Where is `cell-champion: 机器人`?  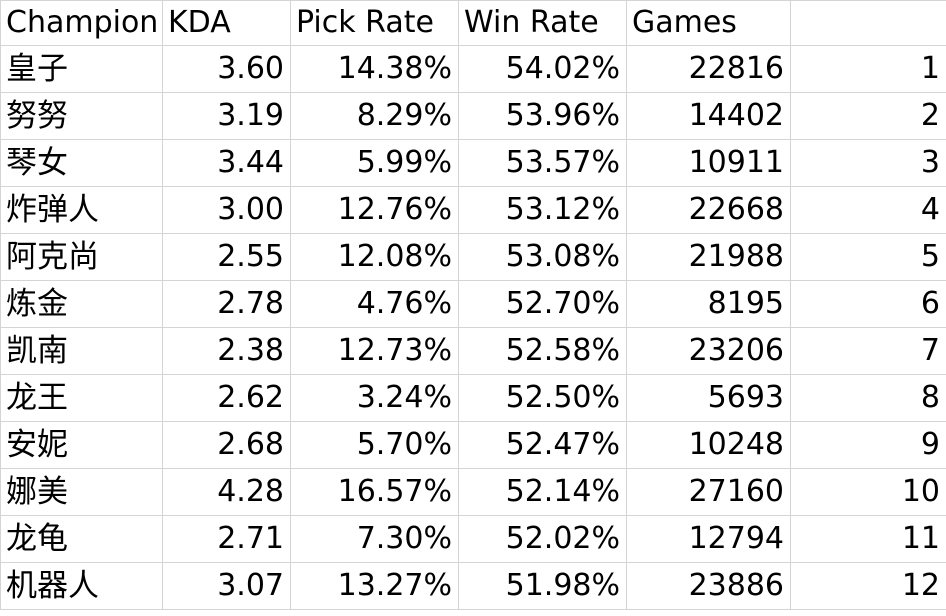
cell-champion: 机器人 is located at coordinates (81, 586).